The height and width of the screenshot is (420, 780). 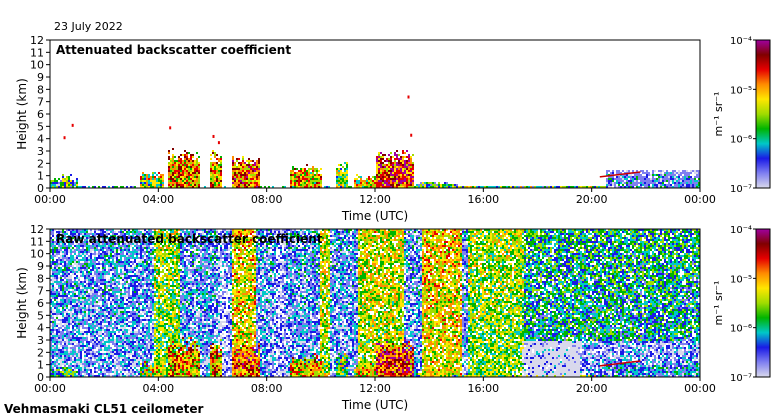 I want to click on panel-title: Attenuated backscatter coefficient, so click(x=173, y=50).